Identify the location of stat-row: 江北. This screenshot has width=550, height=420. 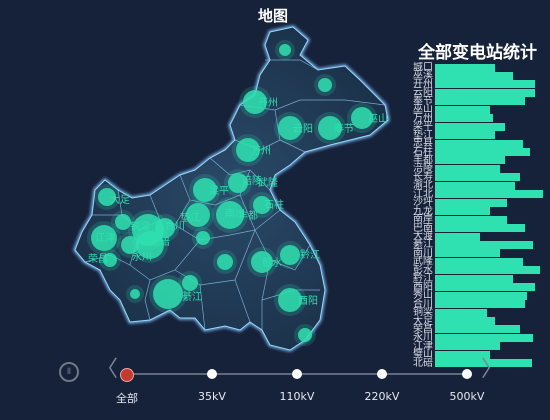
(471, 194).